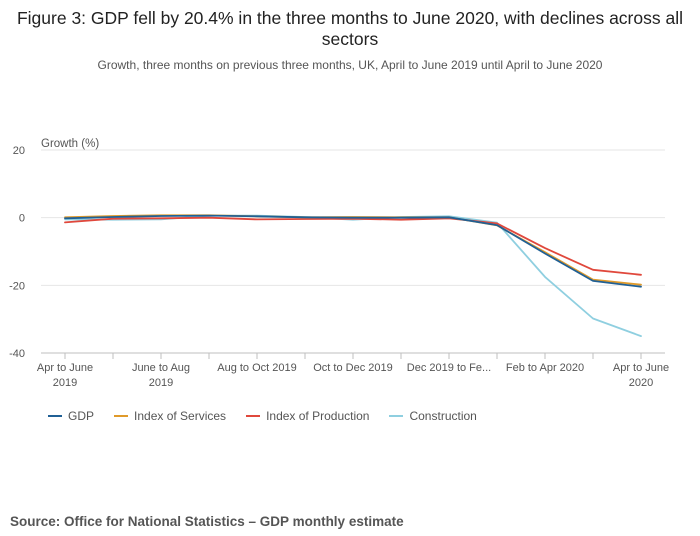 The width and height of the screenshot is (700, 536). Describe the element at coordinates (318, 416) in the screenshot. I see `legend-label: Index of Production` at that location.